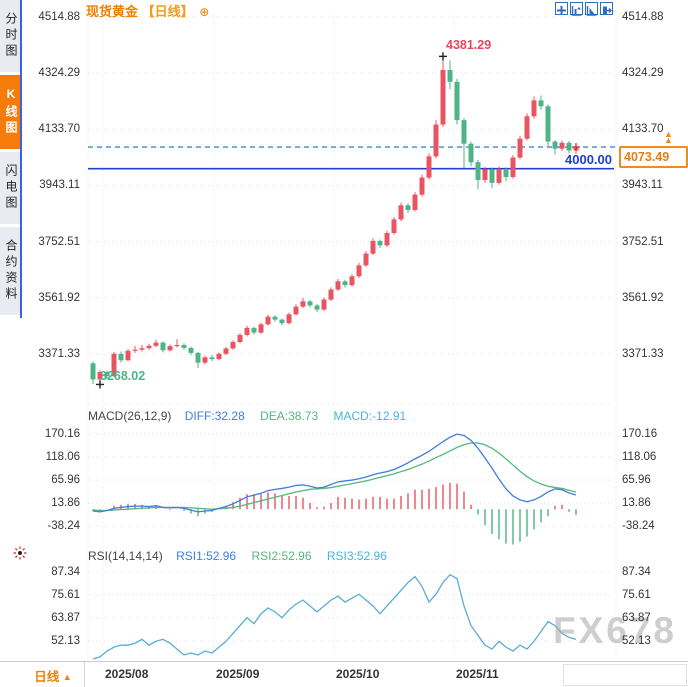 The width and height of the screenshot is (688, 687). I want to click on macd-macd-value: MACD:-12.91, so click(370, 416).